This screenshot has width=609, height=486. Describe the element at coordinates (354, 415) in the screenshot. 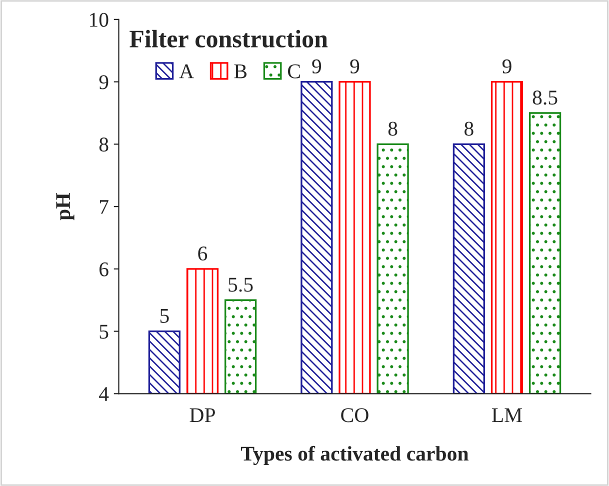

I see `x-tick-label: CO` at that location.